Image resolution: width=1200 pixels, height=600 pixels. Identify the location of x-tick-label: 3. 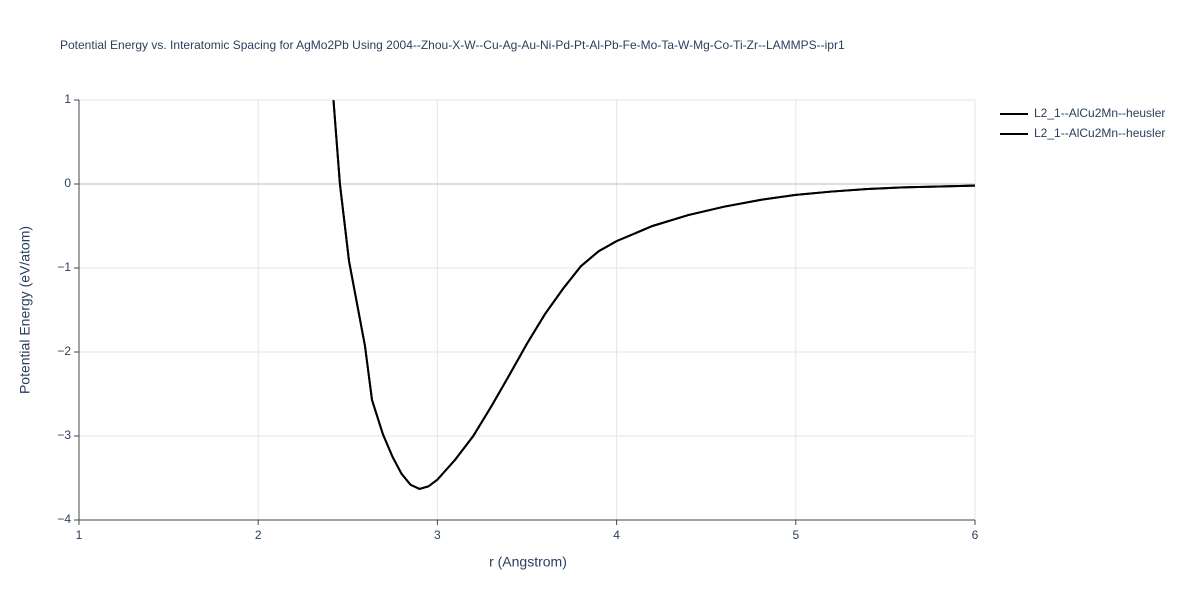
(437, 535).